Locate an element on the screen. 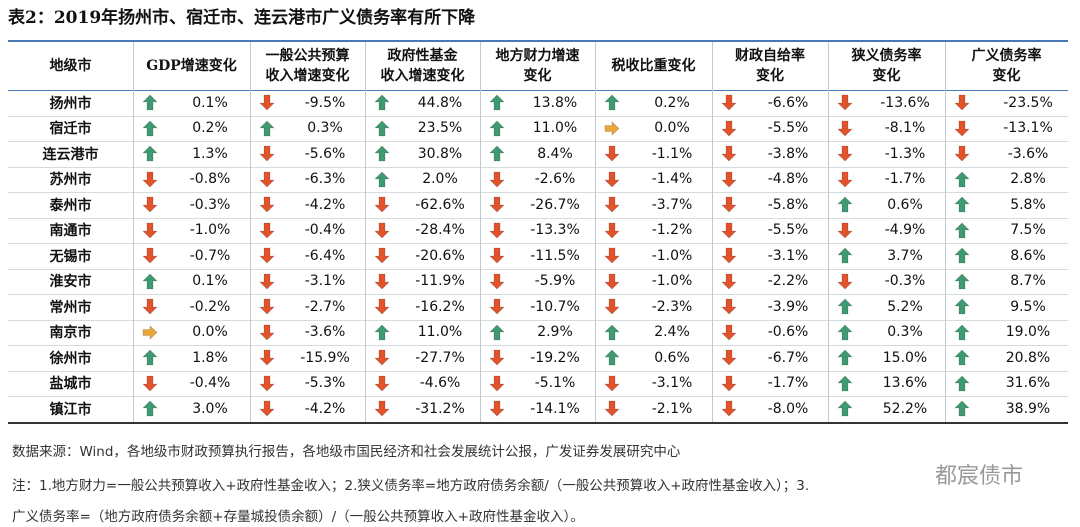  data-cell: -1.2% is located at coordinates (653, 231).